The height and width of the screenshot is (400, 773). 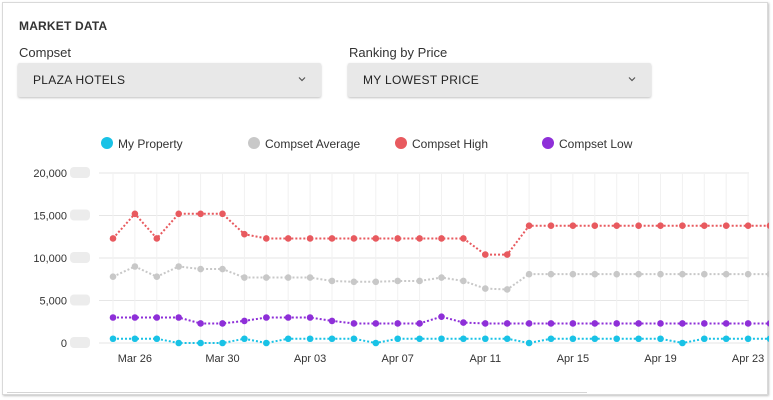 I want to click on x-tick-label: Apr 19, so click(x=660, y=359).